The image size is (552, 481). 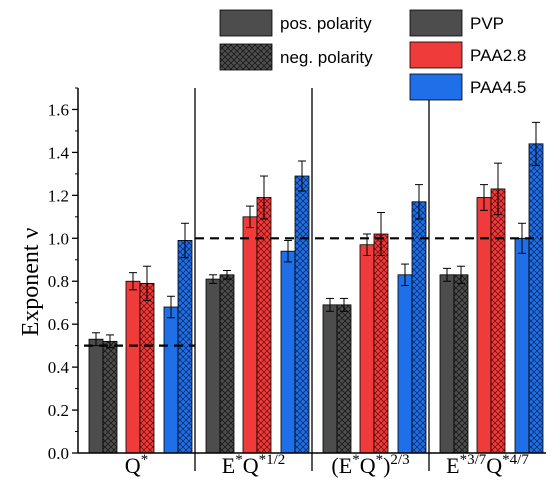 What do you see at coordinates (136, 465) in the screenshot?
I see `category-label: Q*` at bounding box center [136, 465].